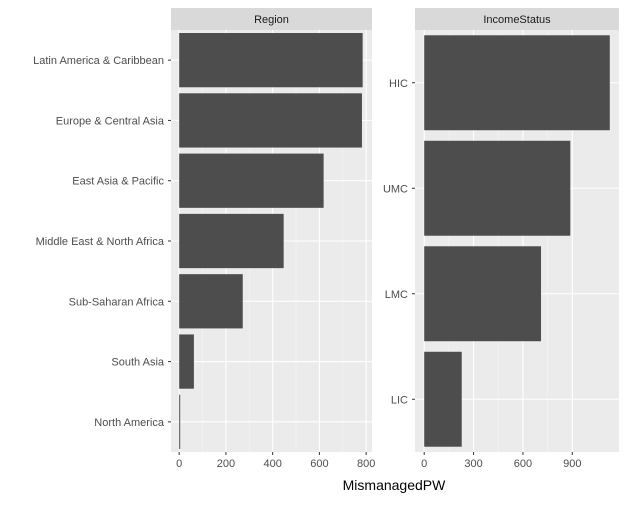 This screenshot has width=625, height=517. What do you see at coordinates (118, 182) in the screenshot?
I see `y-tick-label: East Asia & Pacific` at bounding box center [118, 182].